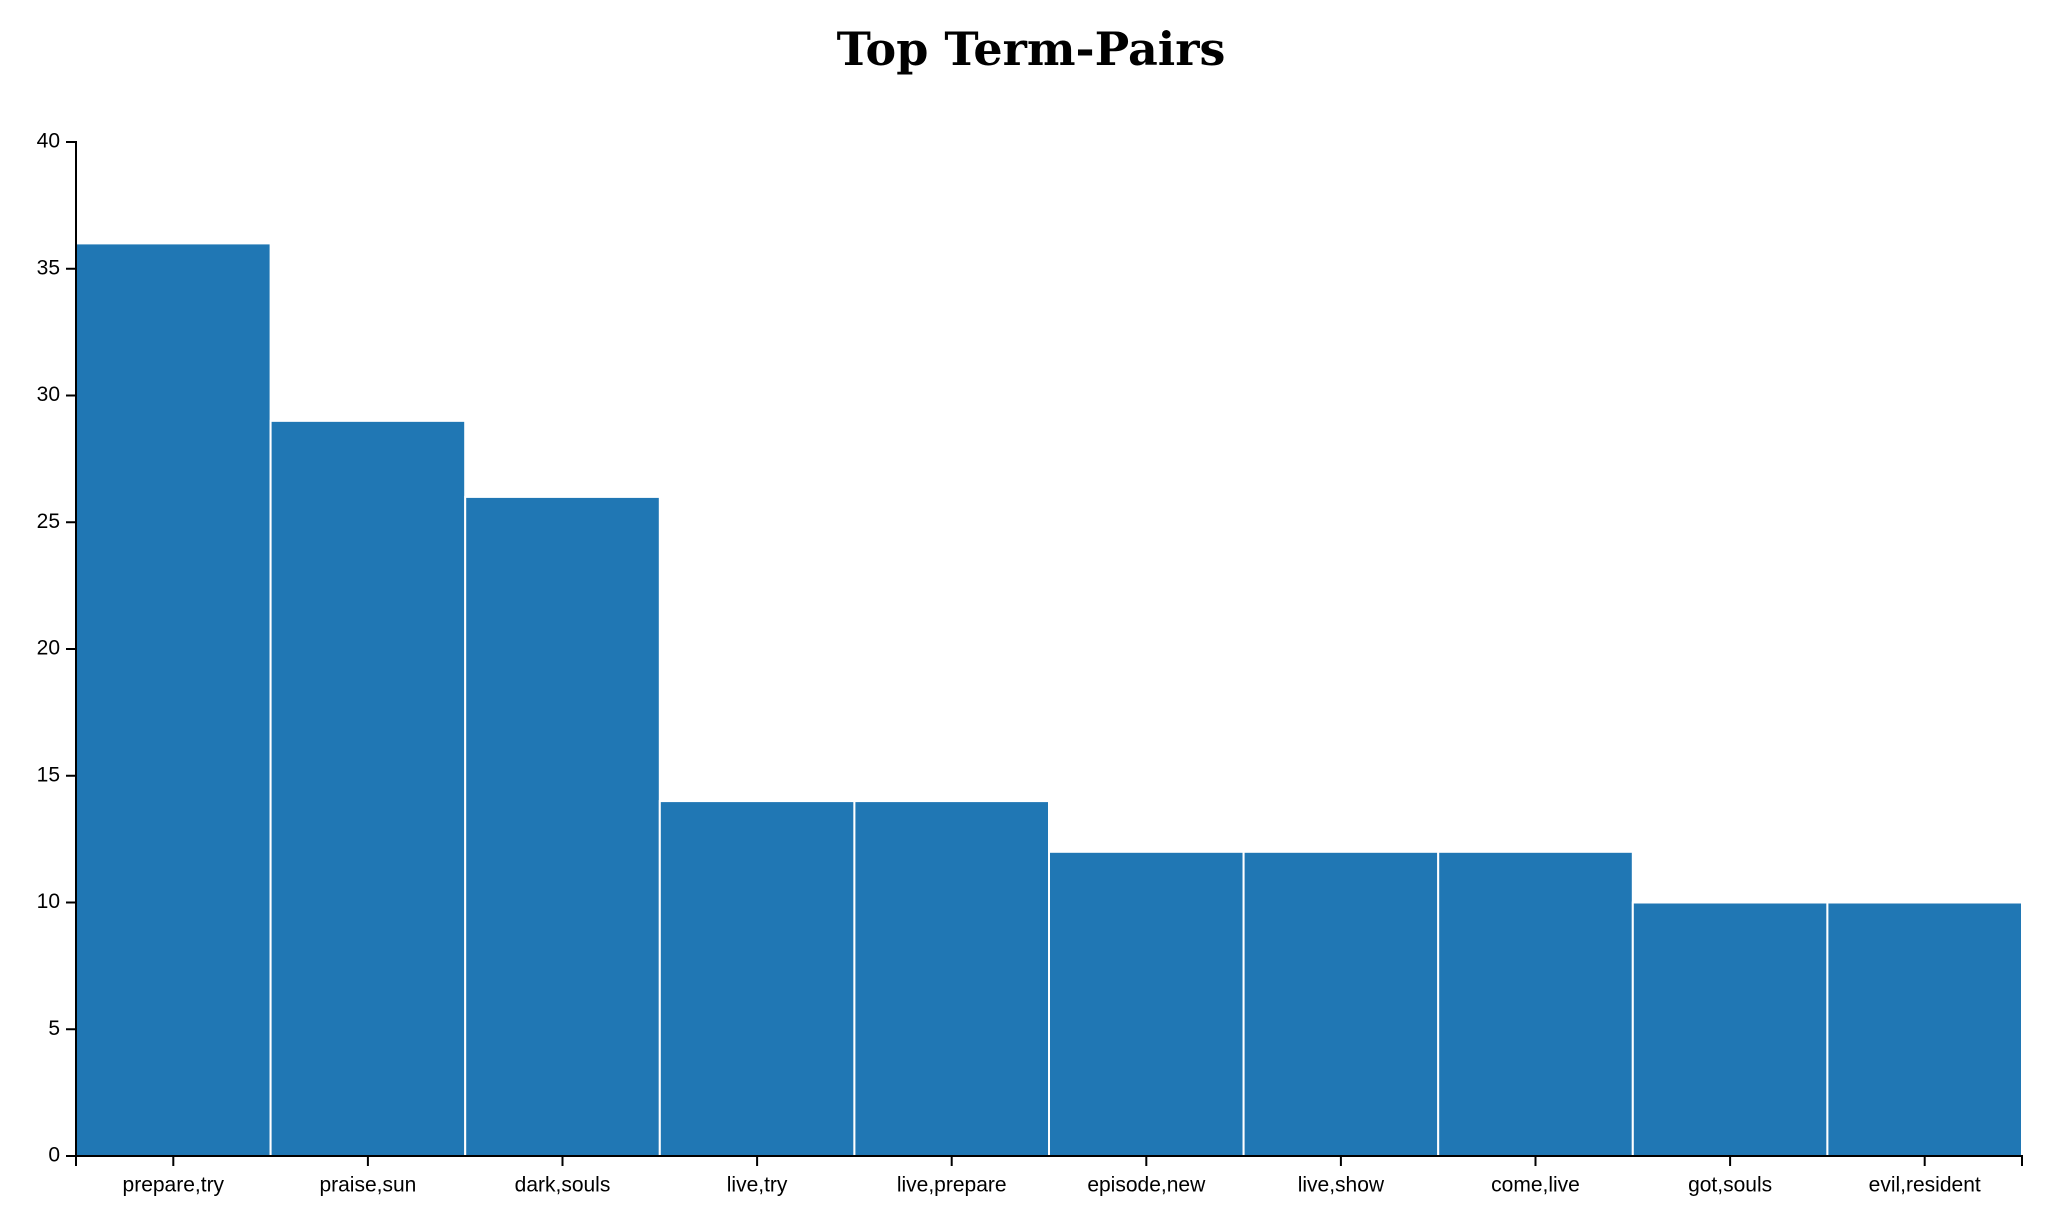  I want to click on x-tick-label: dark,souls, so click(563, 1185).